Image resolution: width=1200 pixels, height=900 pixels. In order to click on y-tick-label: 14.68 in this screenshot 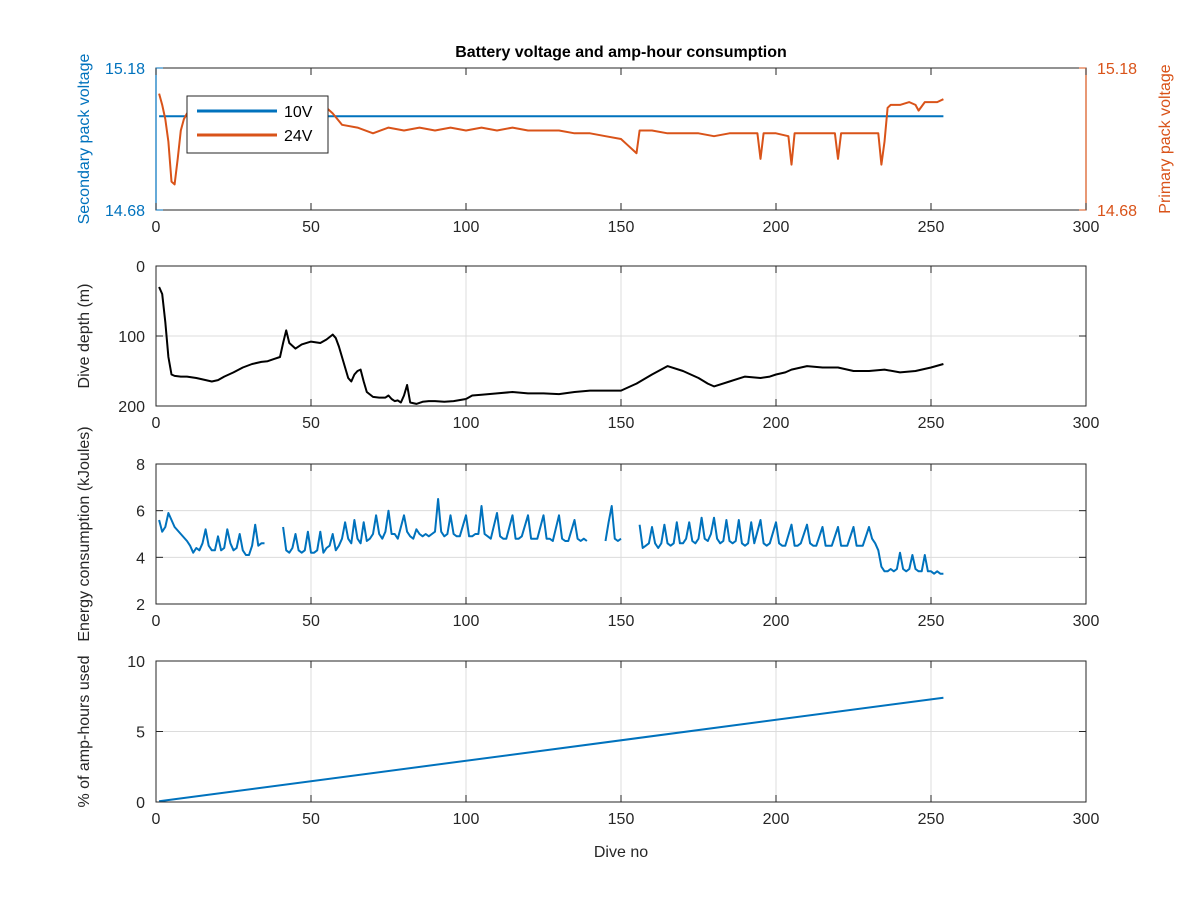, I will do `click(125, 211)`.